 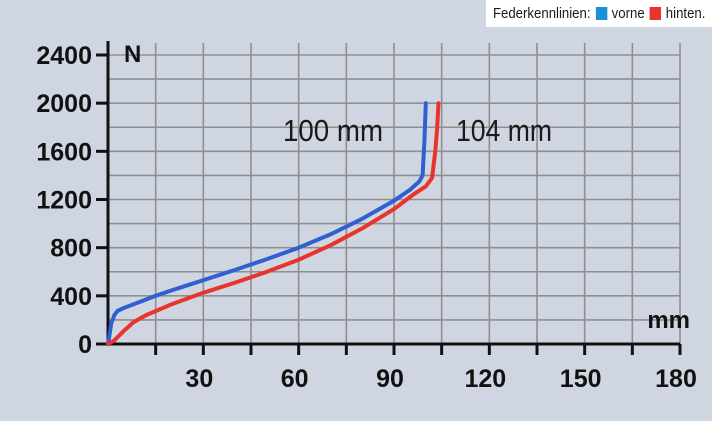 I want to click on legend: Federkennlinien: vorne hinten., so click(x=598, y=13).